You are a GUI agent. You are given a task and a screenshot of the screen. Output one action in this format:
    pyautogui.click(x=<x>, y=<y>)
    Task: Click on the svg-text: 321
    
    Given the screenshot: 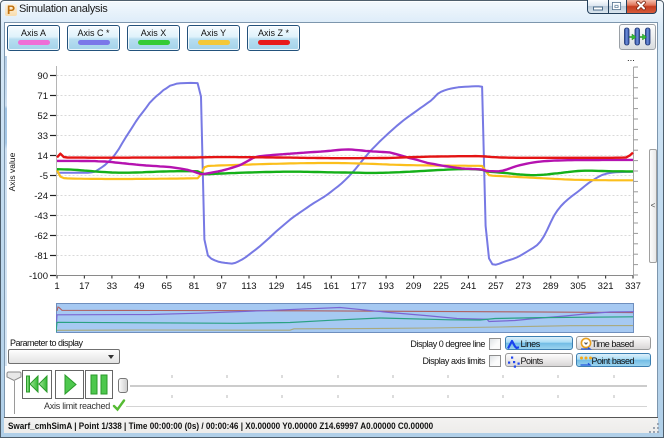 What is the action you would take?
    pyautogui.click(x=606, y=286)
    